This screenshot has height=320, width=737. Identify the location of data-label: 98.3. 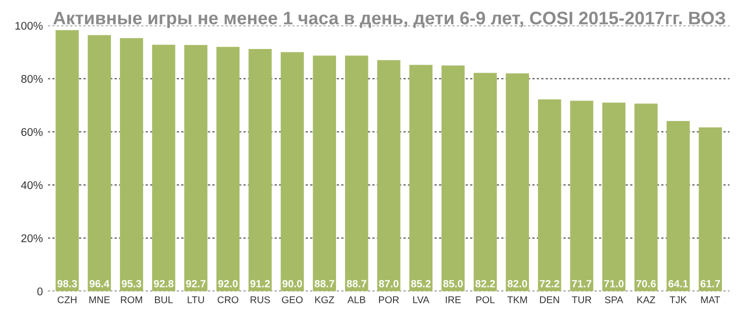
(67, 284).